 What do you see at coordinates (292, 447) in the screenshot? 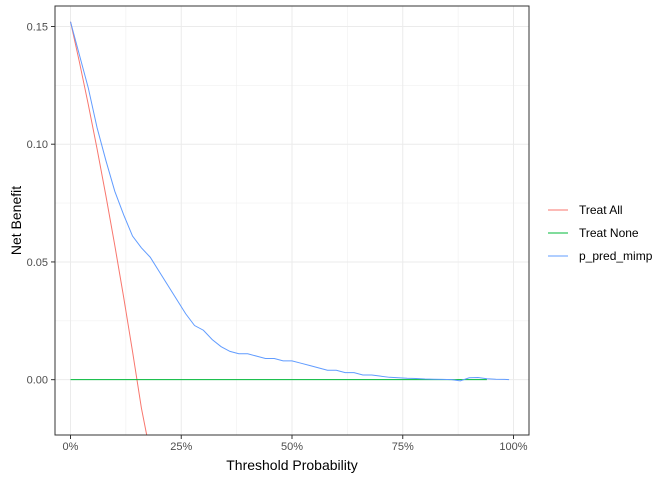
I see `x-tick-label: 50%` at bounding box center [292, 447].